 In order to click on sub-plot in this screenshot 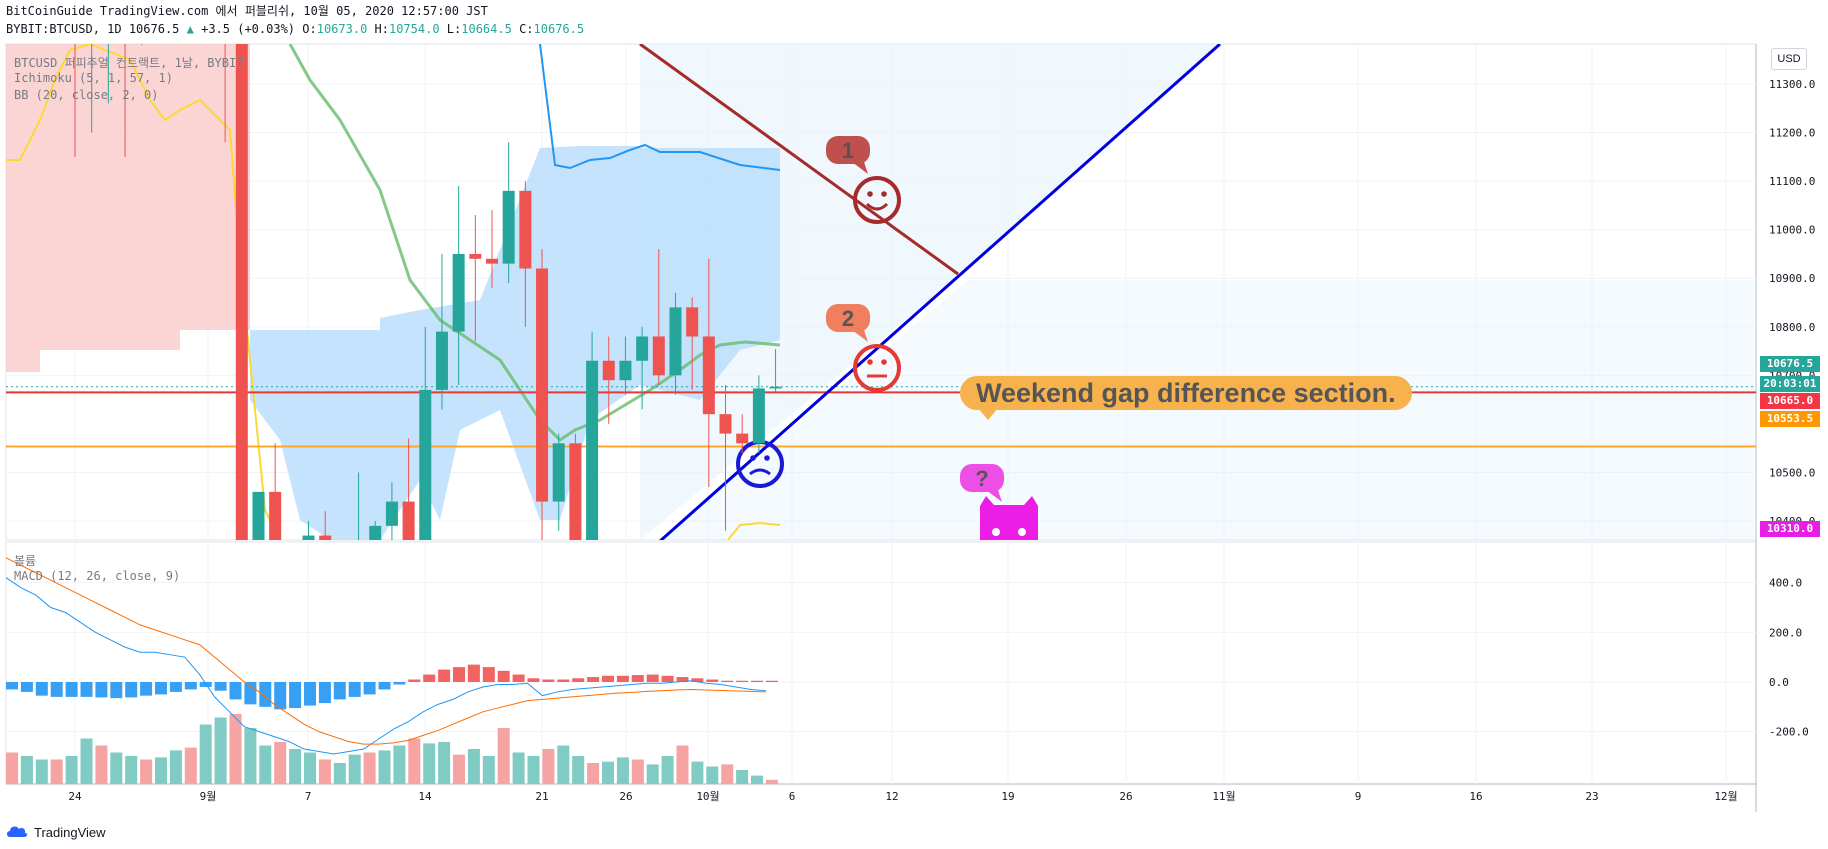, I will do `click(392, 670)`.